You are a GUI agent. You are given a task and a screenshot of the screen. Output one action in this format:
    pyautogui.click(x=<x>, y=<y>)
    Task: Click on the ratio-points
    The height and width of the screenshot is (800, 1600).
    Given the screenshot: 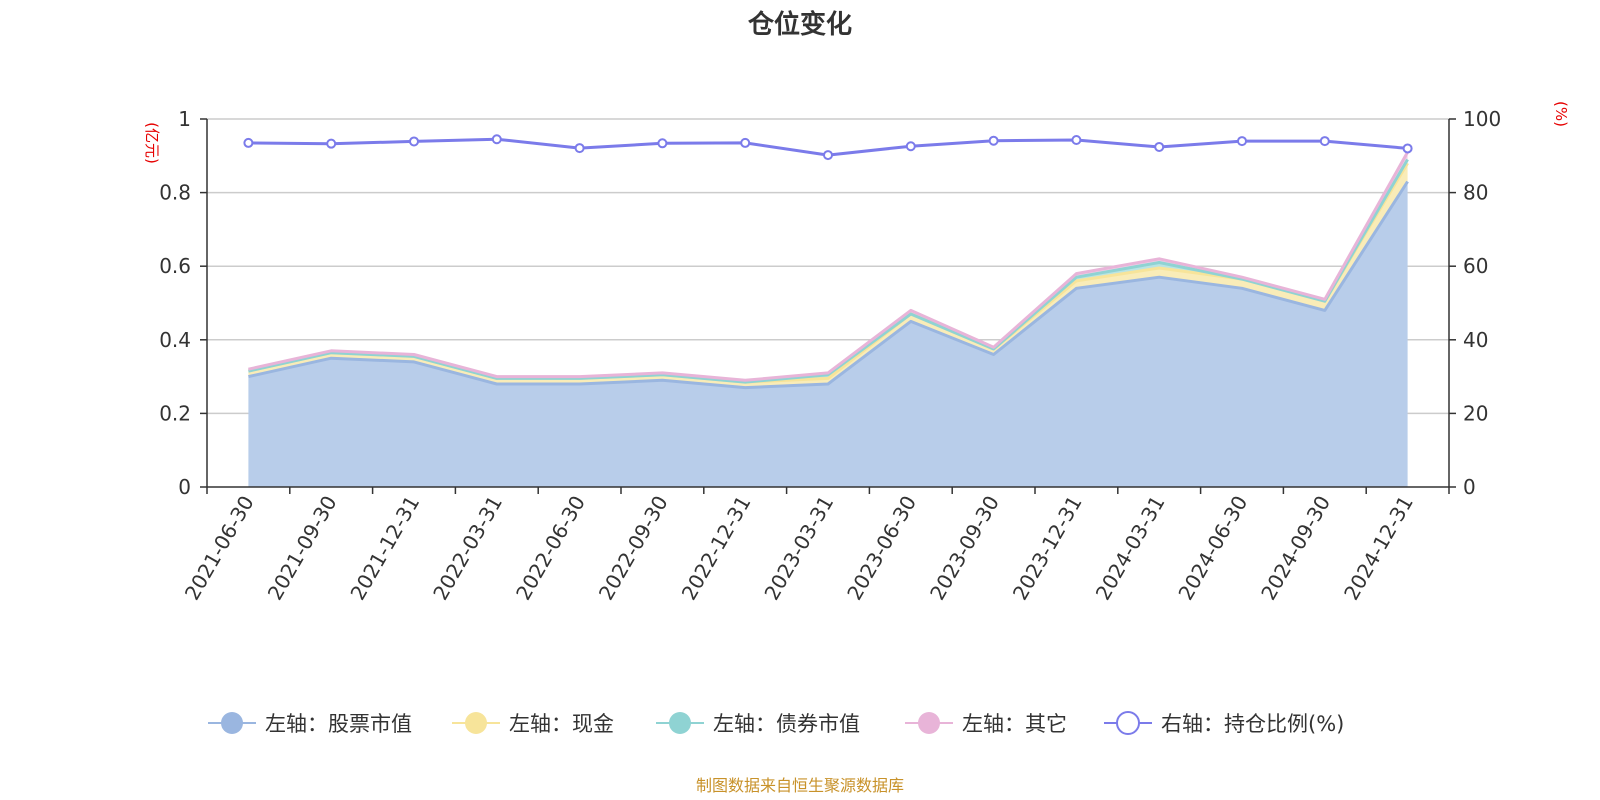 What is the action you would take?
    pyautogui.click(x=828, y=147)
    